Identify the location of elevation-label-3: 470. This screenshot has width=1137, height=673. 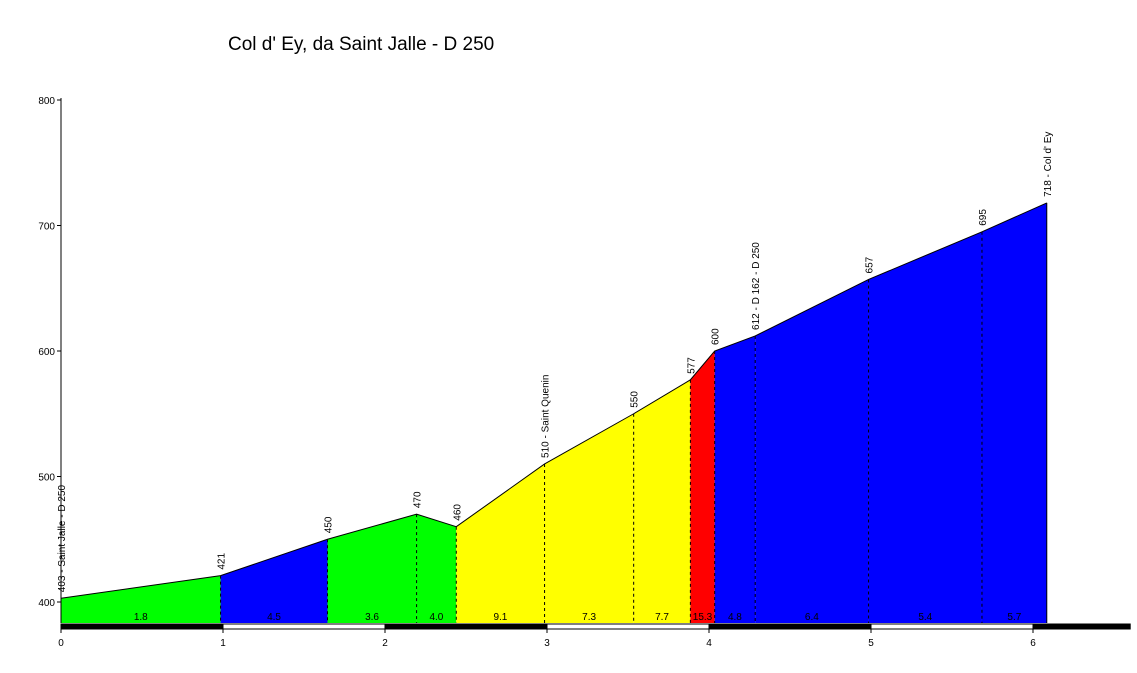
(418, 499).